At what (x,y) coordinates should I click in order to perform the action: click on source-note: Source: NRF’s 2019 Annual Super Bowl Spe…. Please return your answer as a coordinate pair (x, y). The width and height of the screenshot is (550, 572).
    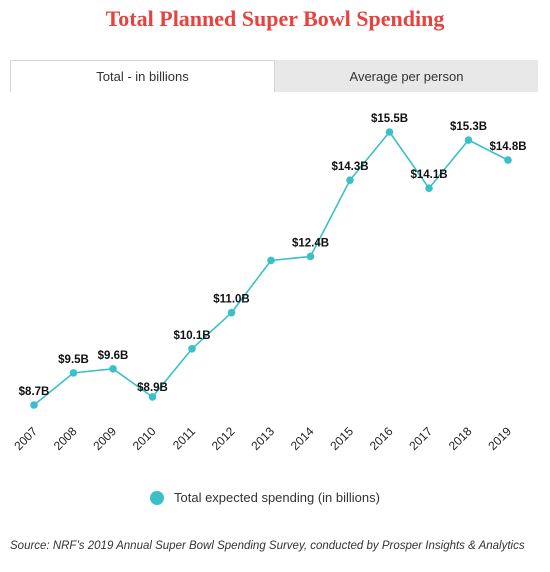
    Looking at the image, I should click on (267, 546).